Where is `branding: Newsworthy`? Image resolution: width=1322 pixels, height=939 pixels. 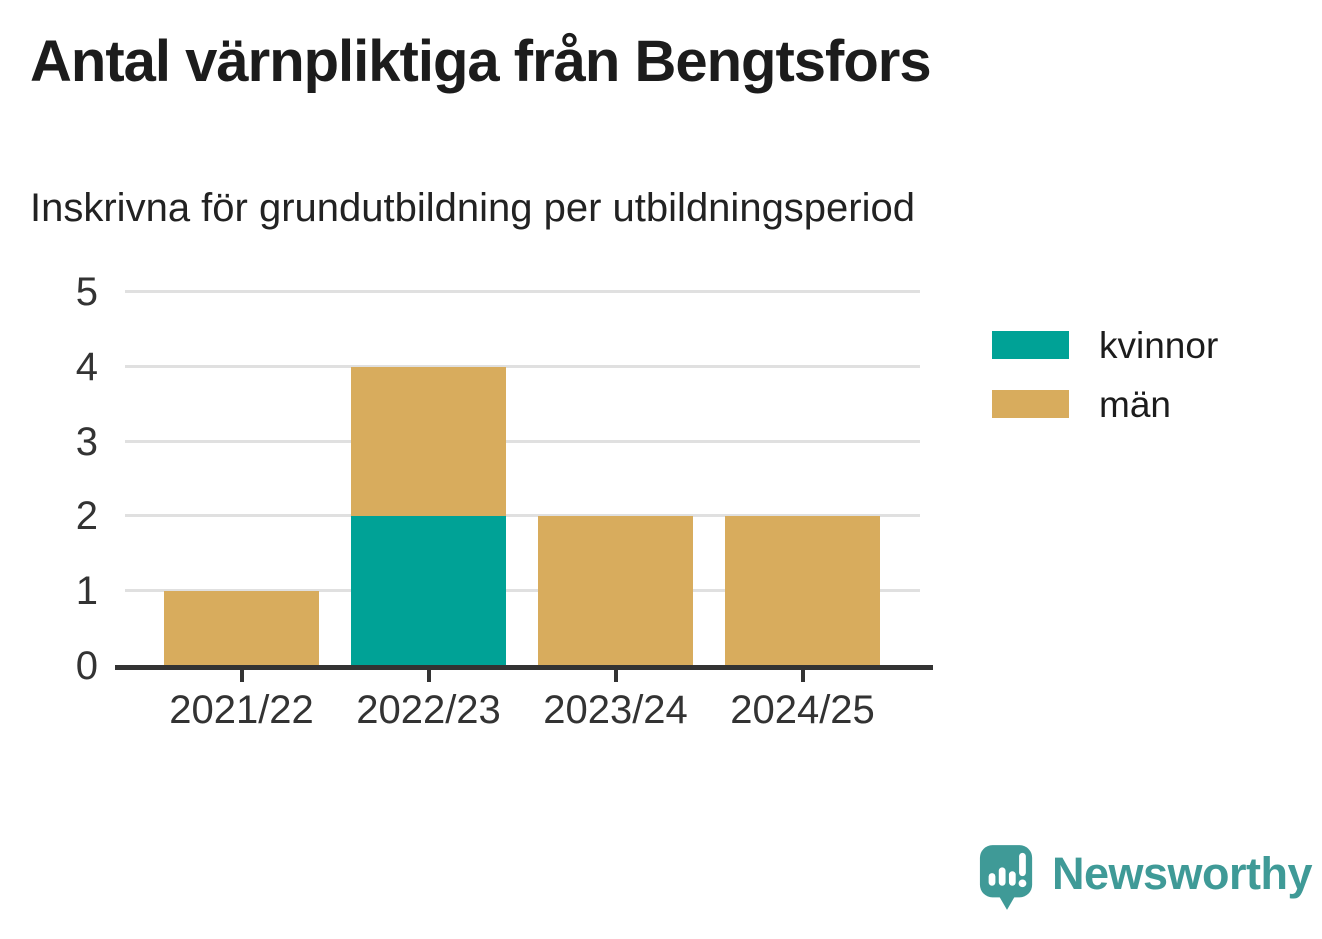 branding: Newsworthy is located at coordinates (1145, 878).